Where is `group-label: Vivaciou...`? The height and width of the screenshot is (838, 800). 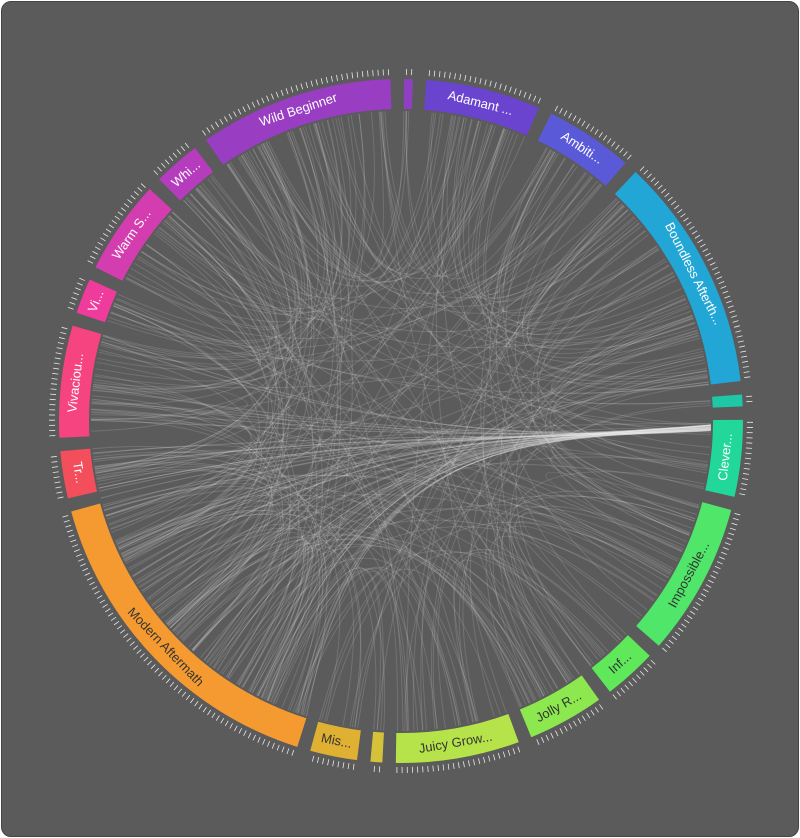 group-label: Vivaciou... is located at coordinates (75, 382).